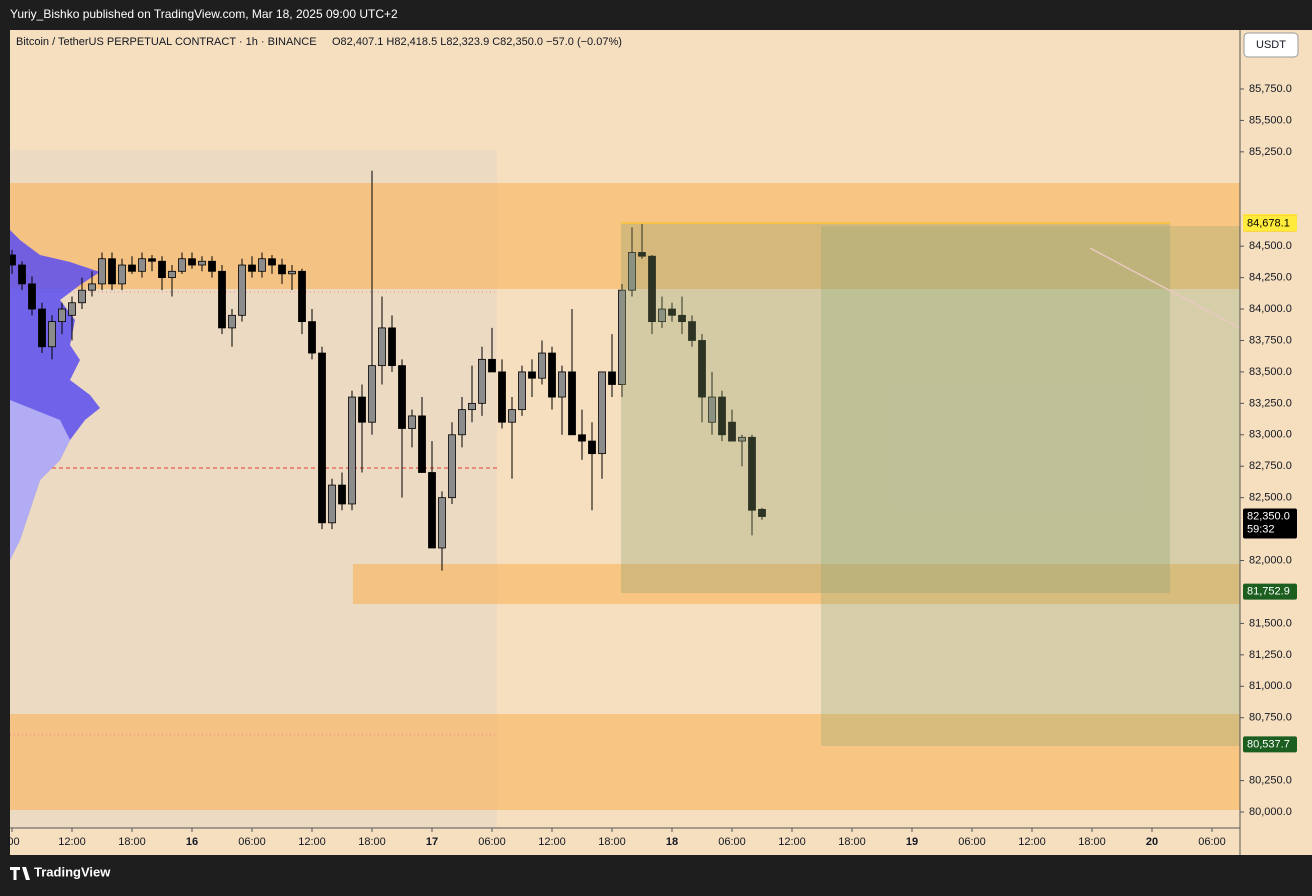 This screenshot has width=1312, height=896. Describe the element at coordinates (1261, 529) in the screenshot. I see `price-timer: 59:32` at that location.